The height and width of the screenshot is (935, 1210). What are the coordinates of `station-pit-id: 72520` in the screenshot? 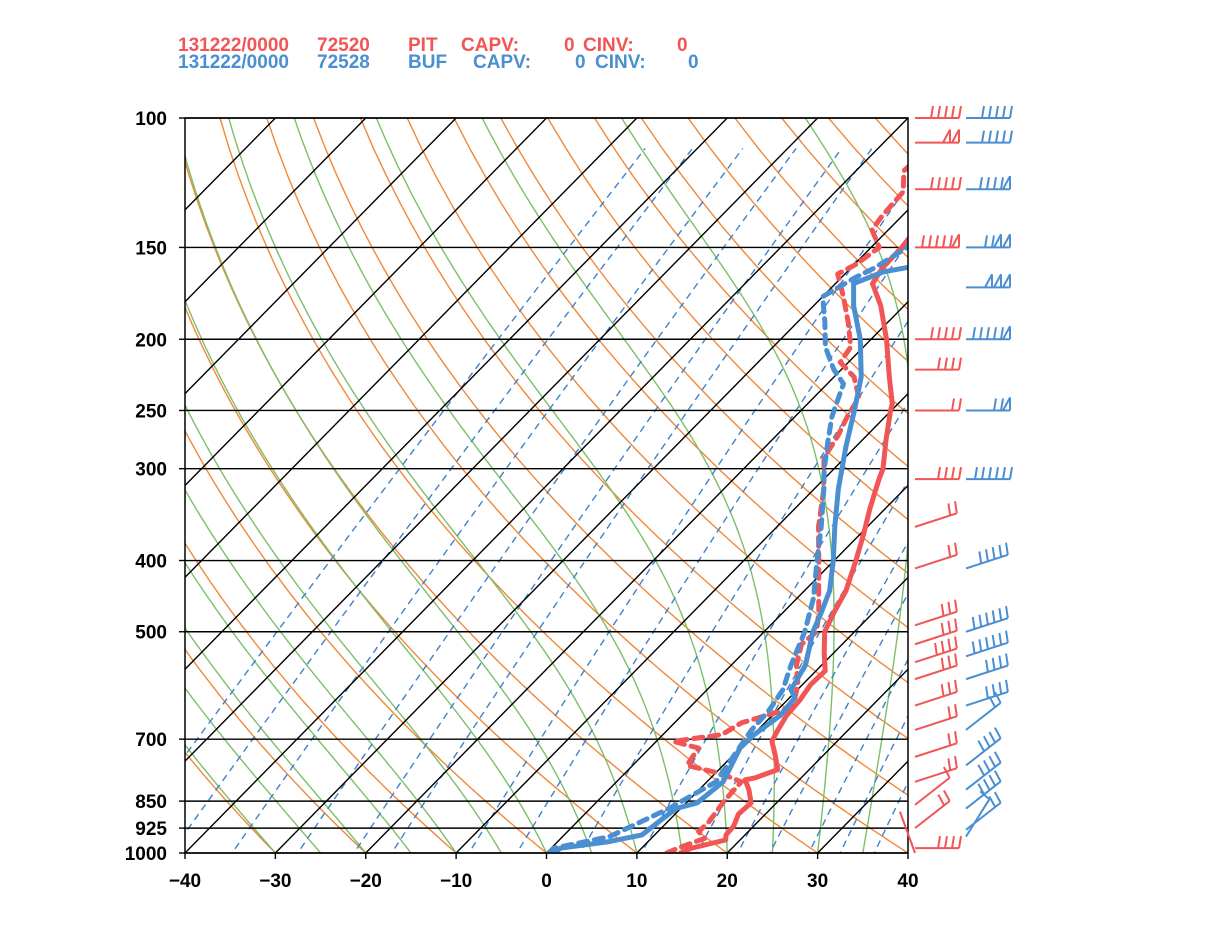 It's located at (343, 45).